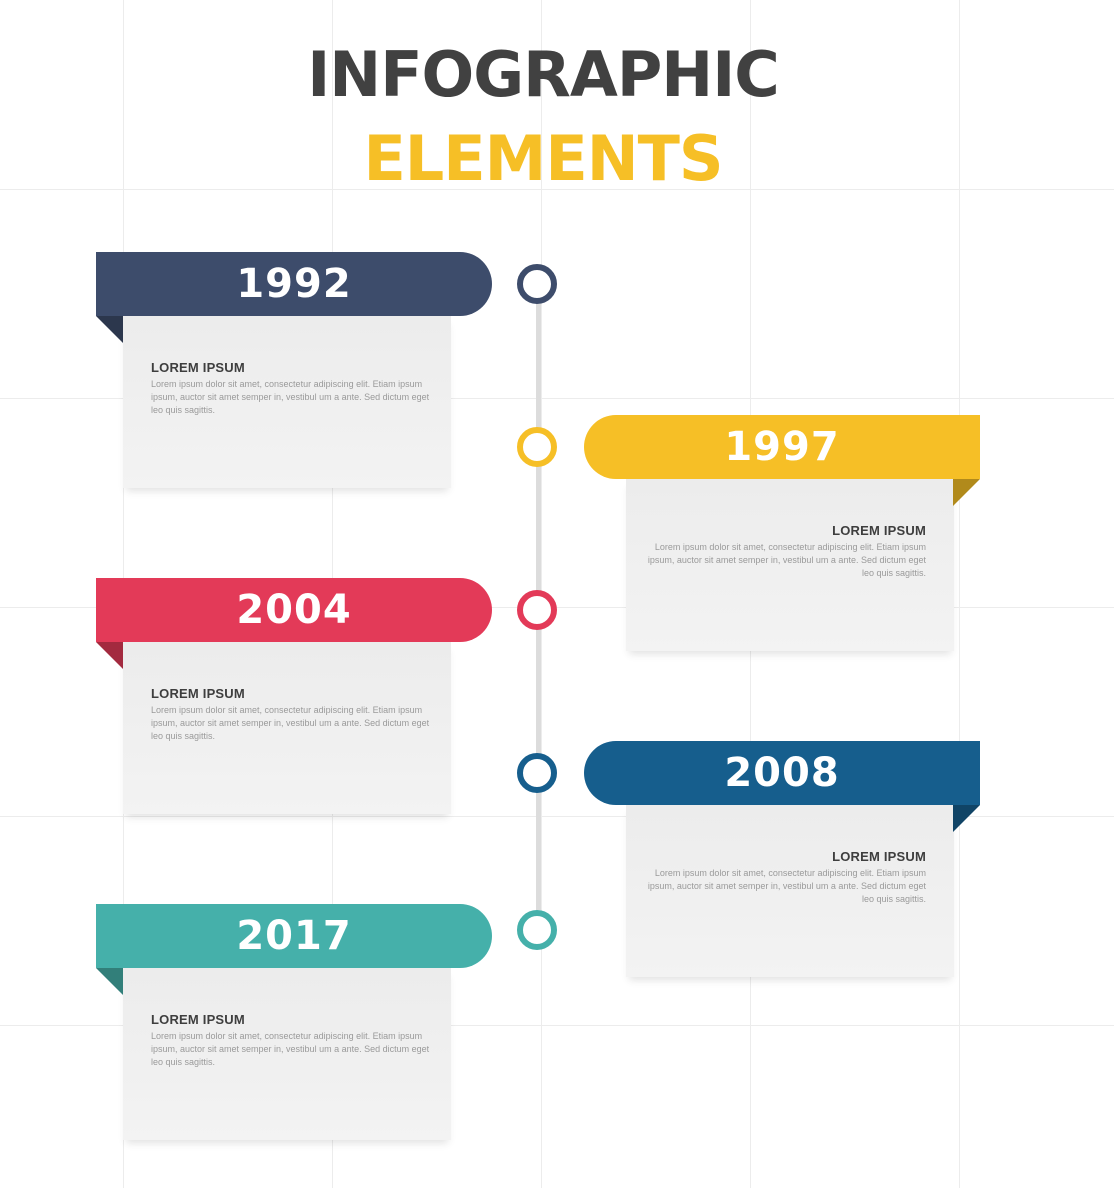 The width and height of the screenshot is (1114, 1188). I want to click on timeline-node-2004, so click(537, 610).